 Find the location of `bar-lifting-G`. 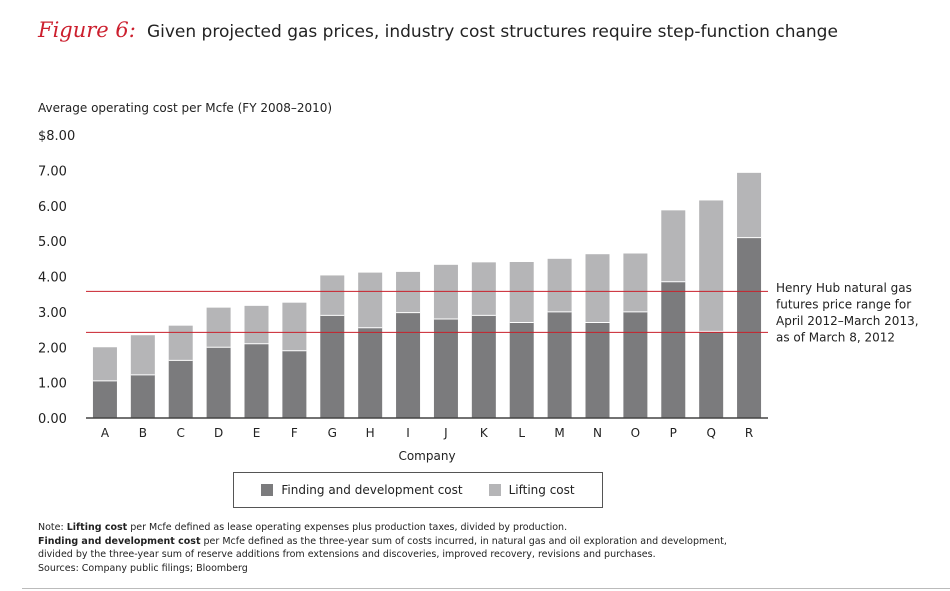

bar-lifting-G is located at coordinates (332, 295).